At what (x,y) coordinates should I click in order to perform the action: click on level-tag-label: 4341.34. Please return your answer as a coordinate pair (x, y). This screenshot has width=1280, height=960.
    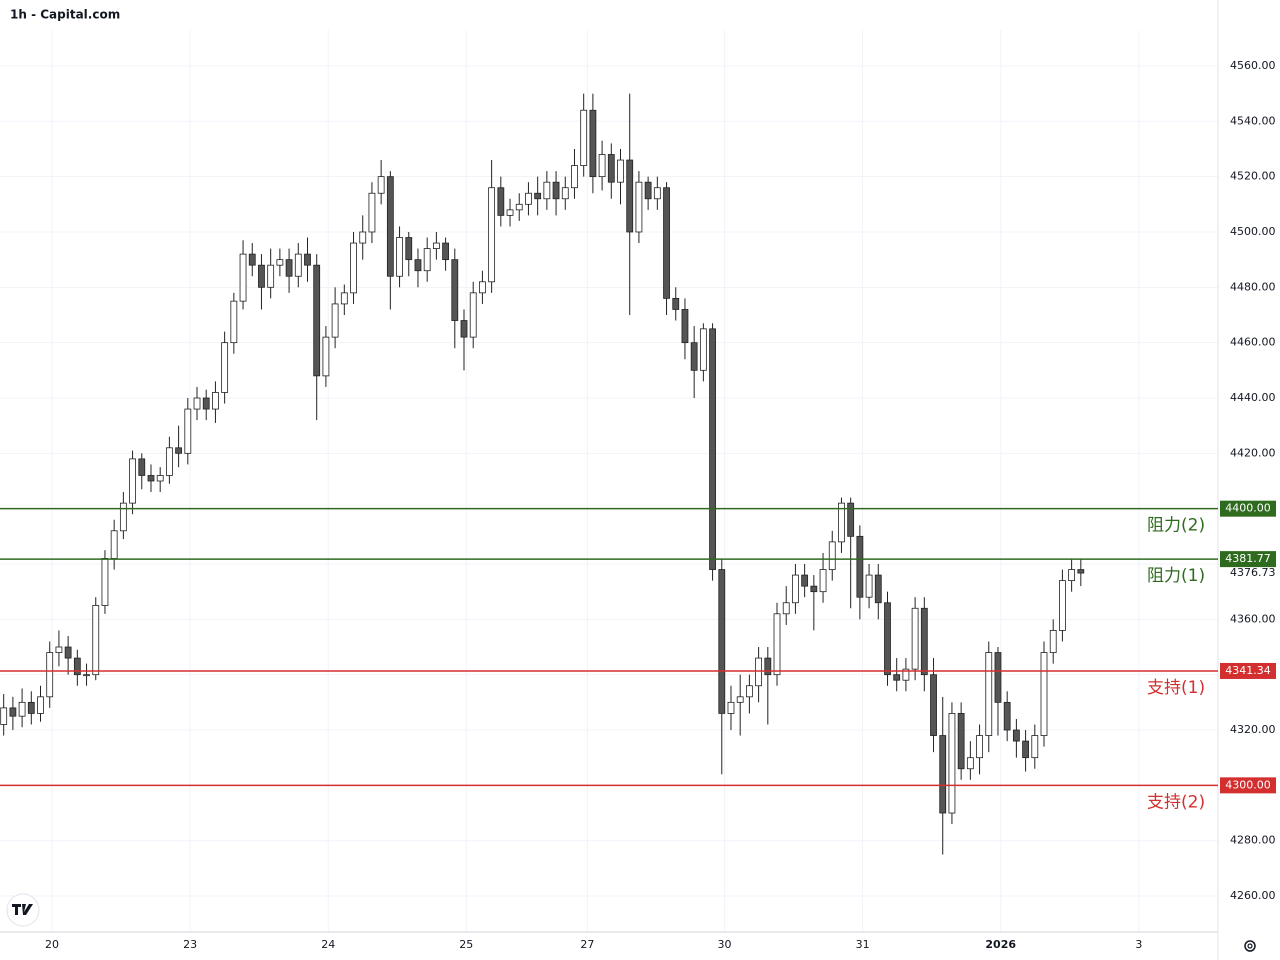
    Looking at the image, I should click on (1248, 670).